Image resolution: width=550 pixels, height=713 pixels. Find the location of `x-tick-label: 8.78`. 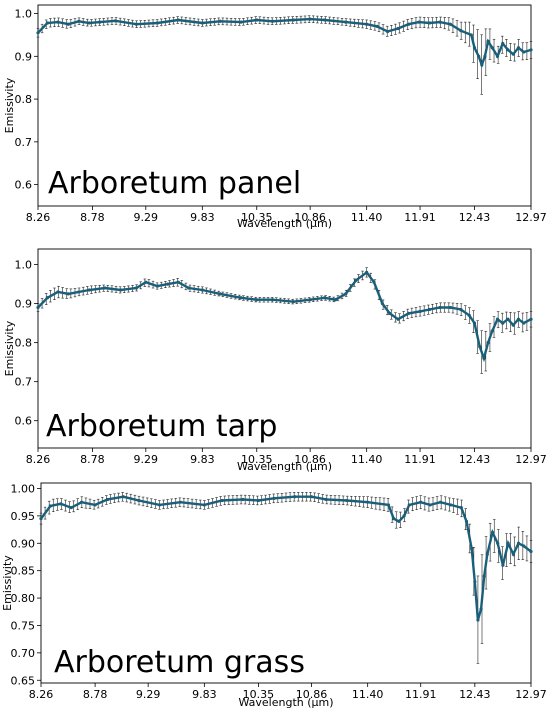

x-tick-label: 8.78 is located at coordinates (92, 459).